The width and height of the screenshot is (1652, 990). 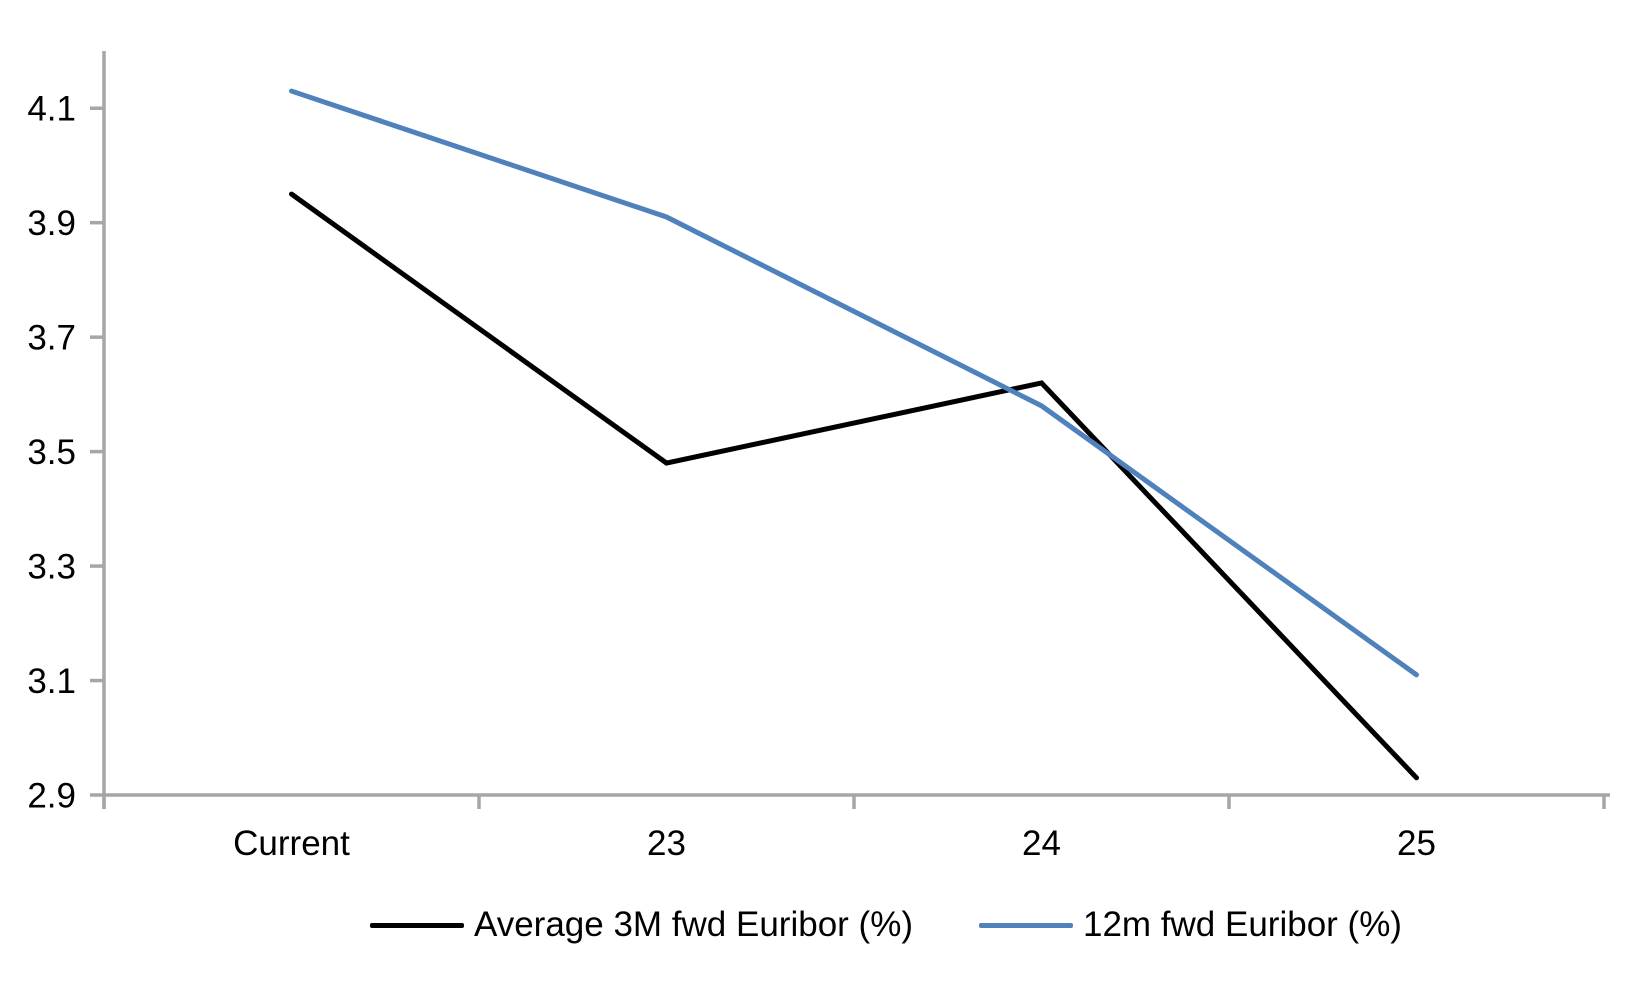 I want to click on legend-label-average-3m-fwd-euribor: Average 3M fwd Euribor (%), so click(x=693, y=924).